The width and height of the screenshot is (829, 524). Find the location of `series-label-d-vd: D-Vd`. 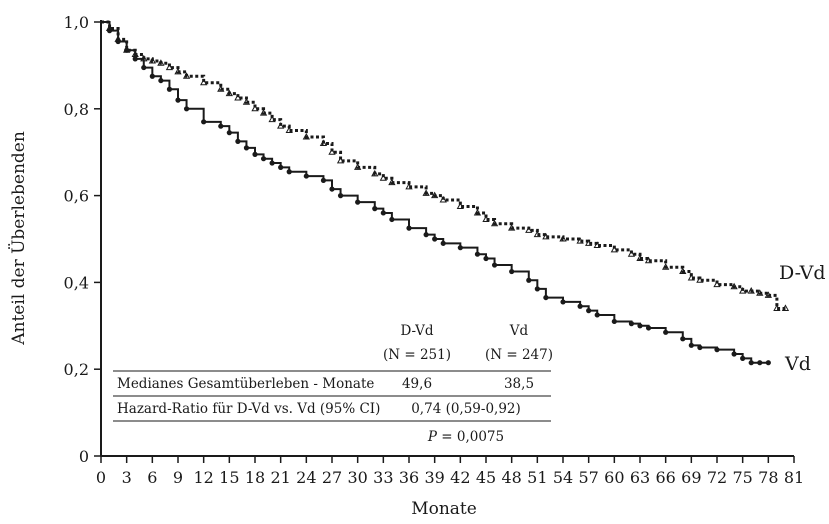

series-label-d-vd: D-Vd is located at coordinates (802, 273).